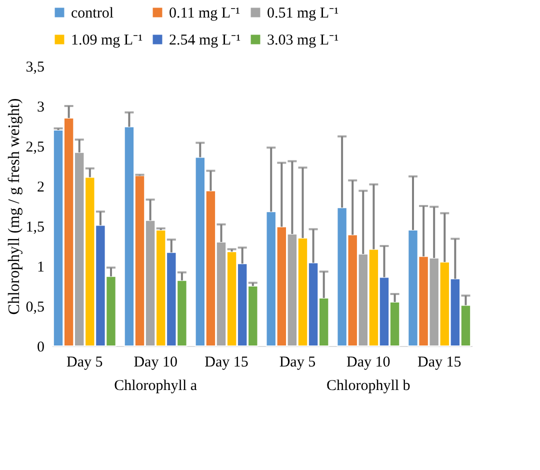 The image size is (540, 470). What do you see at coordinates (40, 268) in the screenshot?
I see `y-tick-label: 1` at bounding box center [40, 268].